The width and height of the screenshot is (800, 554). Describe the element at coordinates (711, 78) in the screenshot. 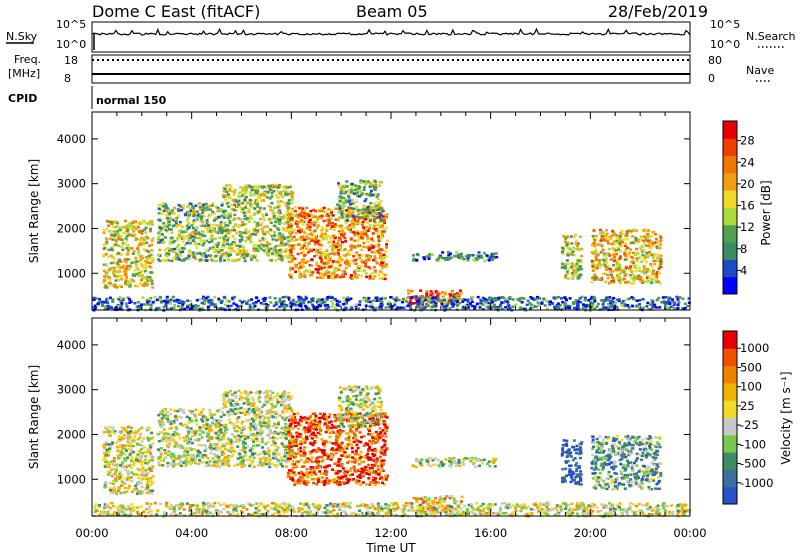

I see `nave-tick-bottom: 0` at that location.